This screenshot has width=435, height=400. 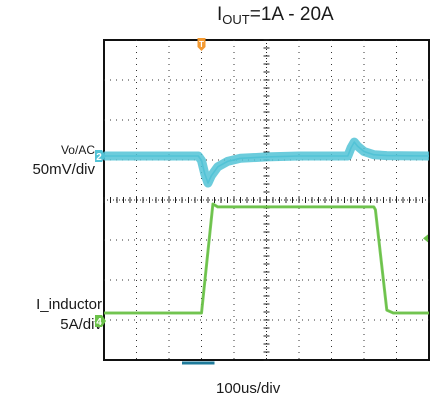 I want to click on il-channel-marker-label: 4, so click(x=99, y=322).